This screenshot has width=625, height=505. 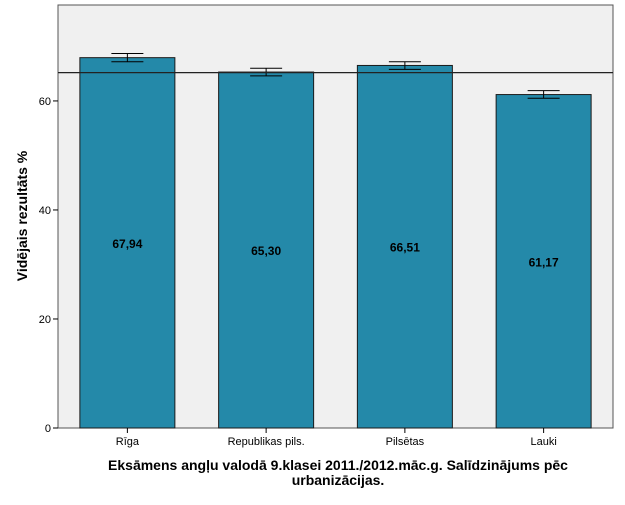 I want to click on y-tick-label: 0, so click(x=48, y=429).